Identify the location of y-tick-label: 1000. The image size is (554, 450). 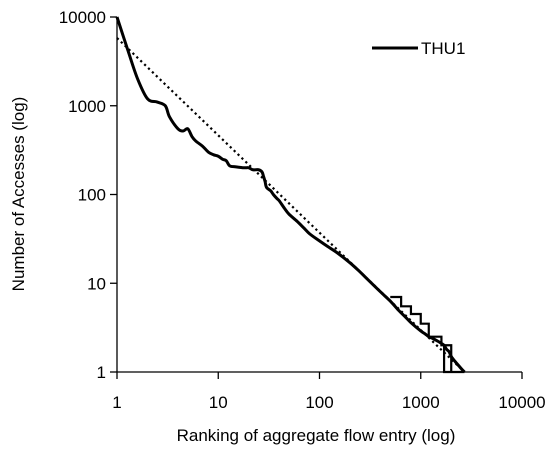
(87, 106).